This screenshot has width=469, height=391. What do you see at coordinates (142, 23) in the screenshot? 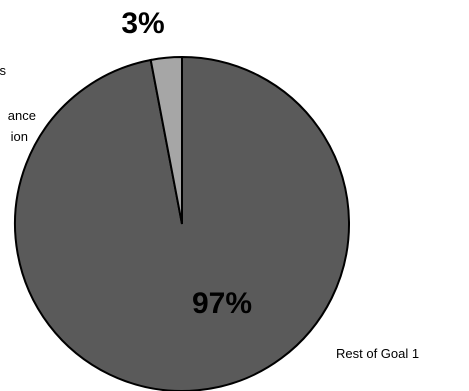
I see `slice-small-percent-label: 3%` at bounding box center [142, 23].